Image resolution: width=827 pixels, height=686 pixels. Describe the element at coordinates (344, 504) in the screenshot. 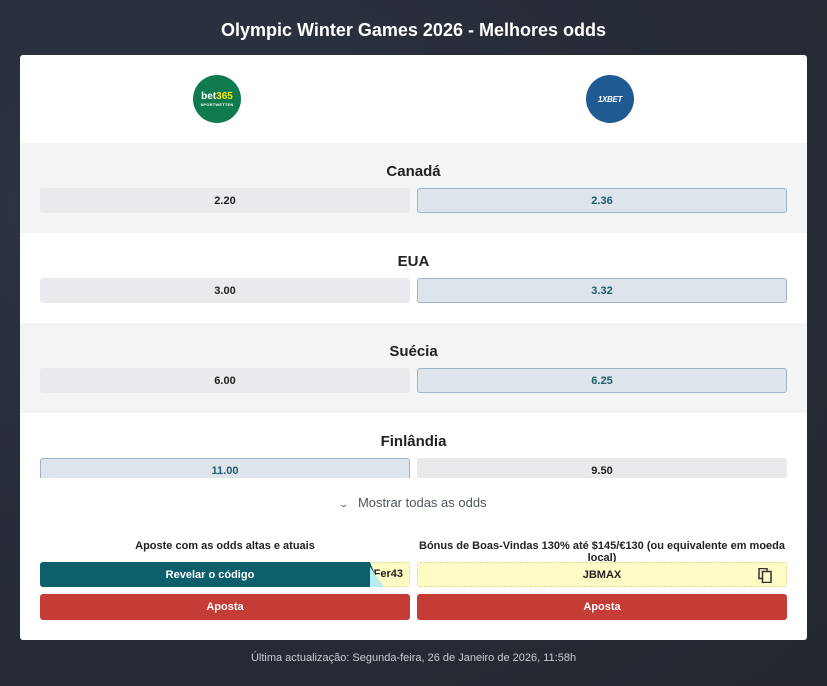

I see `chevron-down-icon: ⌄` at that location.